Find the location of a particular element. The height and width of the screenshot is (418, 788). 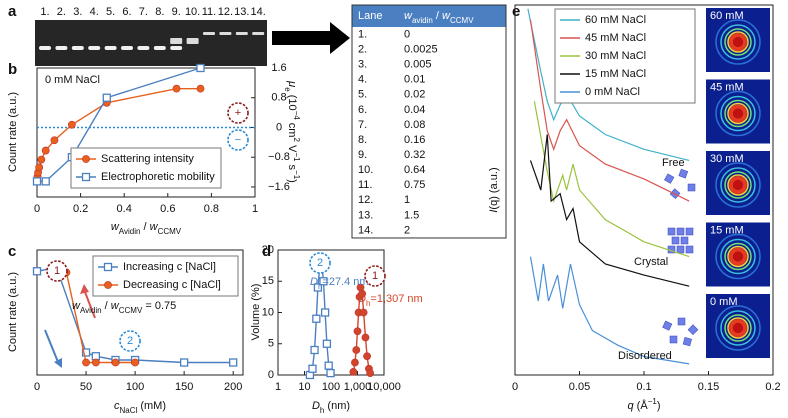

label-part: e is located at coordinates (287, 89).